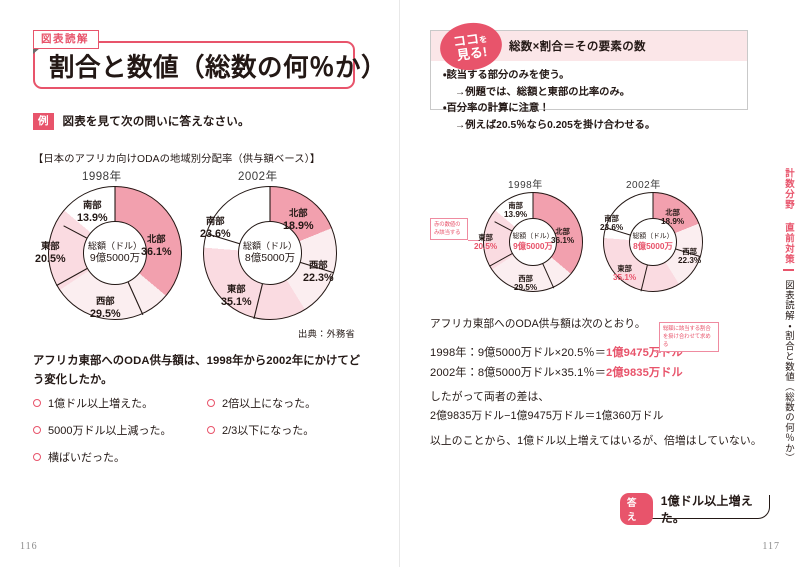 This screenshot has height=567, width=800. What do you see at coordinates (36, 50) in the screenshot?
I see `title-tab-notch` at bounding box center [36, 50].